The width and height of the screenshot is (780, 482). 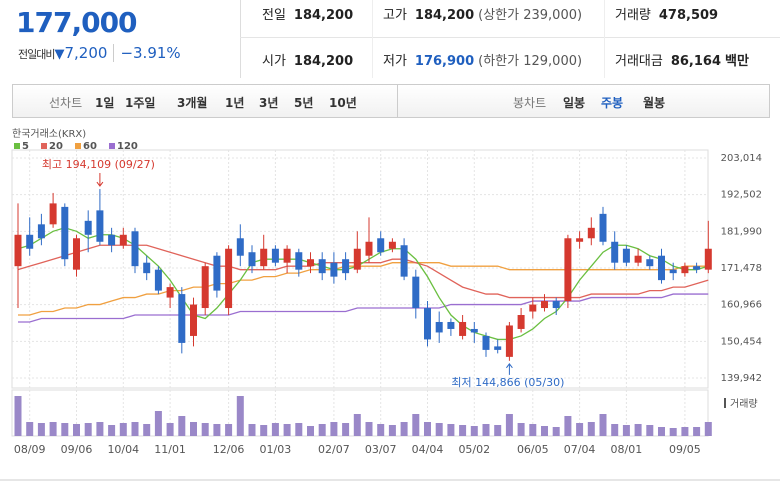 What do you see at coordinates (78, 146) in the screenshot?
I see `legend-swatch` at bounding box center [78, 146].